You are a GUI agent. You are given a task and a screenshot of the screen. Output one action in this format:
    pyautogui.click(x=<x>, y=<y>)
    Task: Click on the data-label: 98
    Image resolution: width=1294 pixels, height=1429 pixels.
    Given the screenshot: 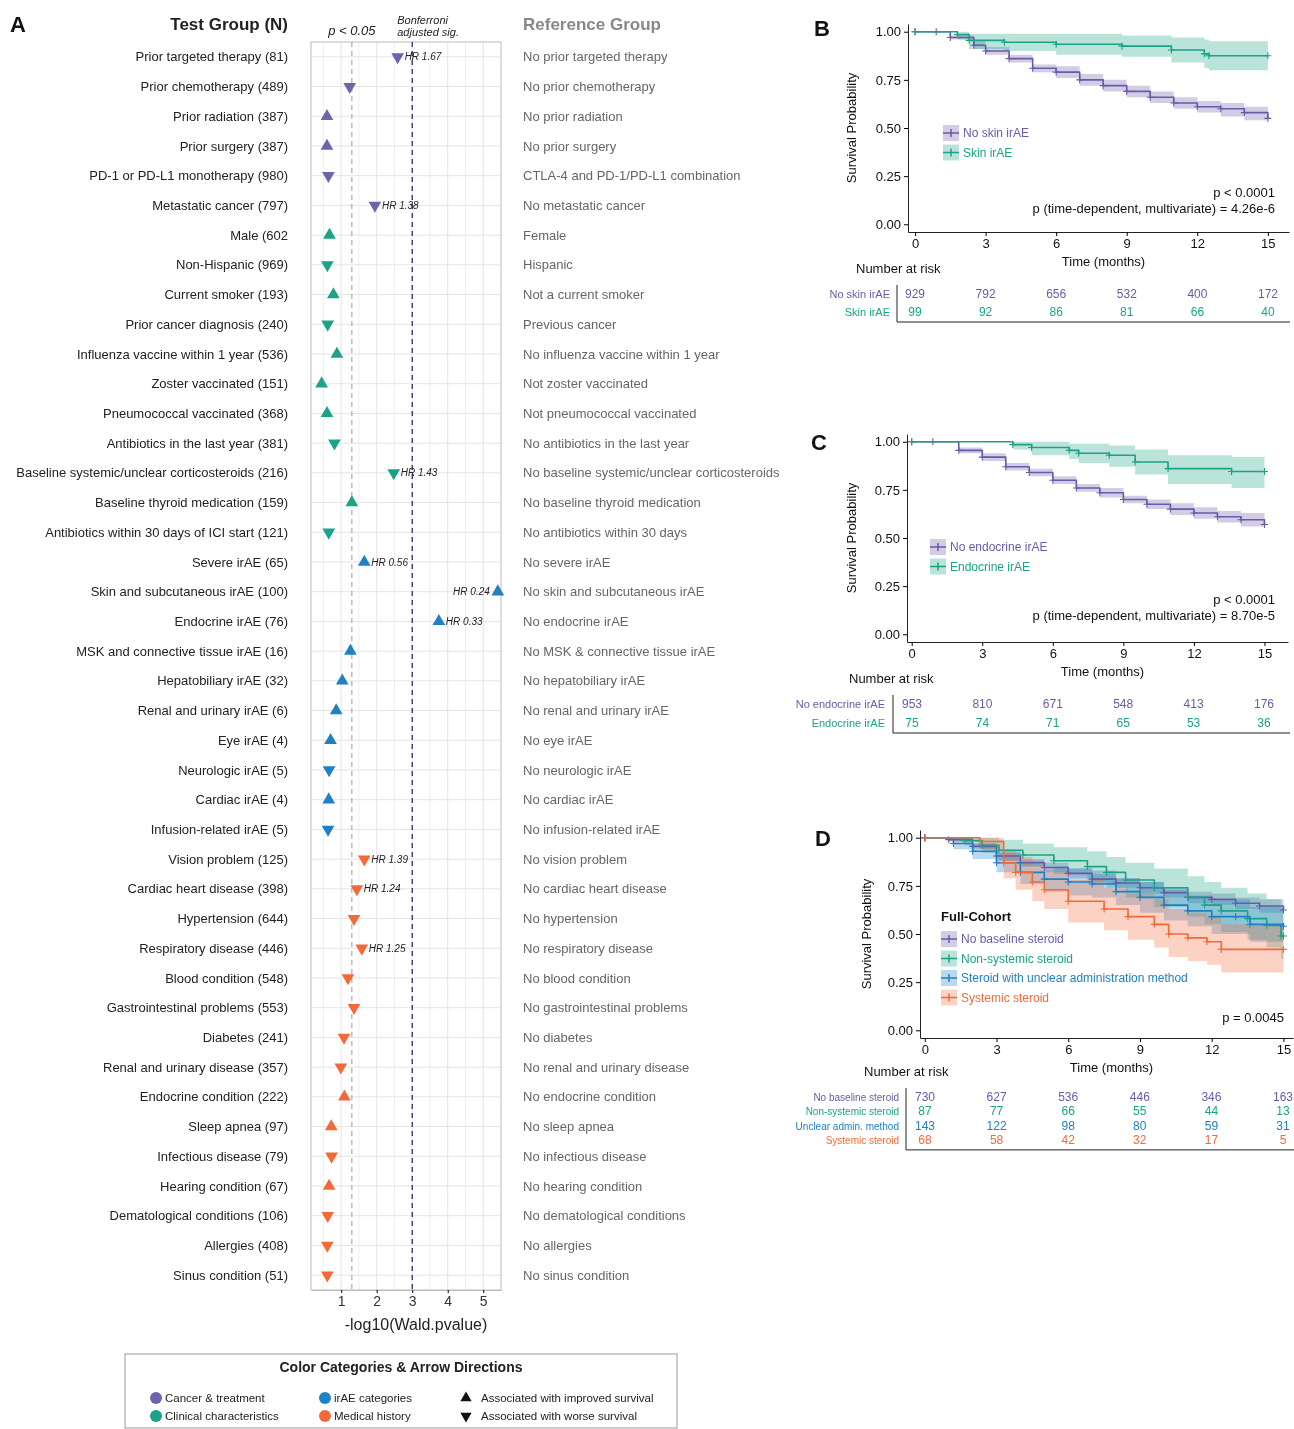 What is the action you would take?
    pyautogui.click(x=1068, y=1125)
    